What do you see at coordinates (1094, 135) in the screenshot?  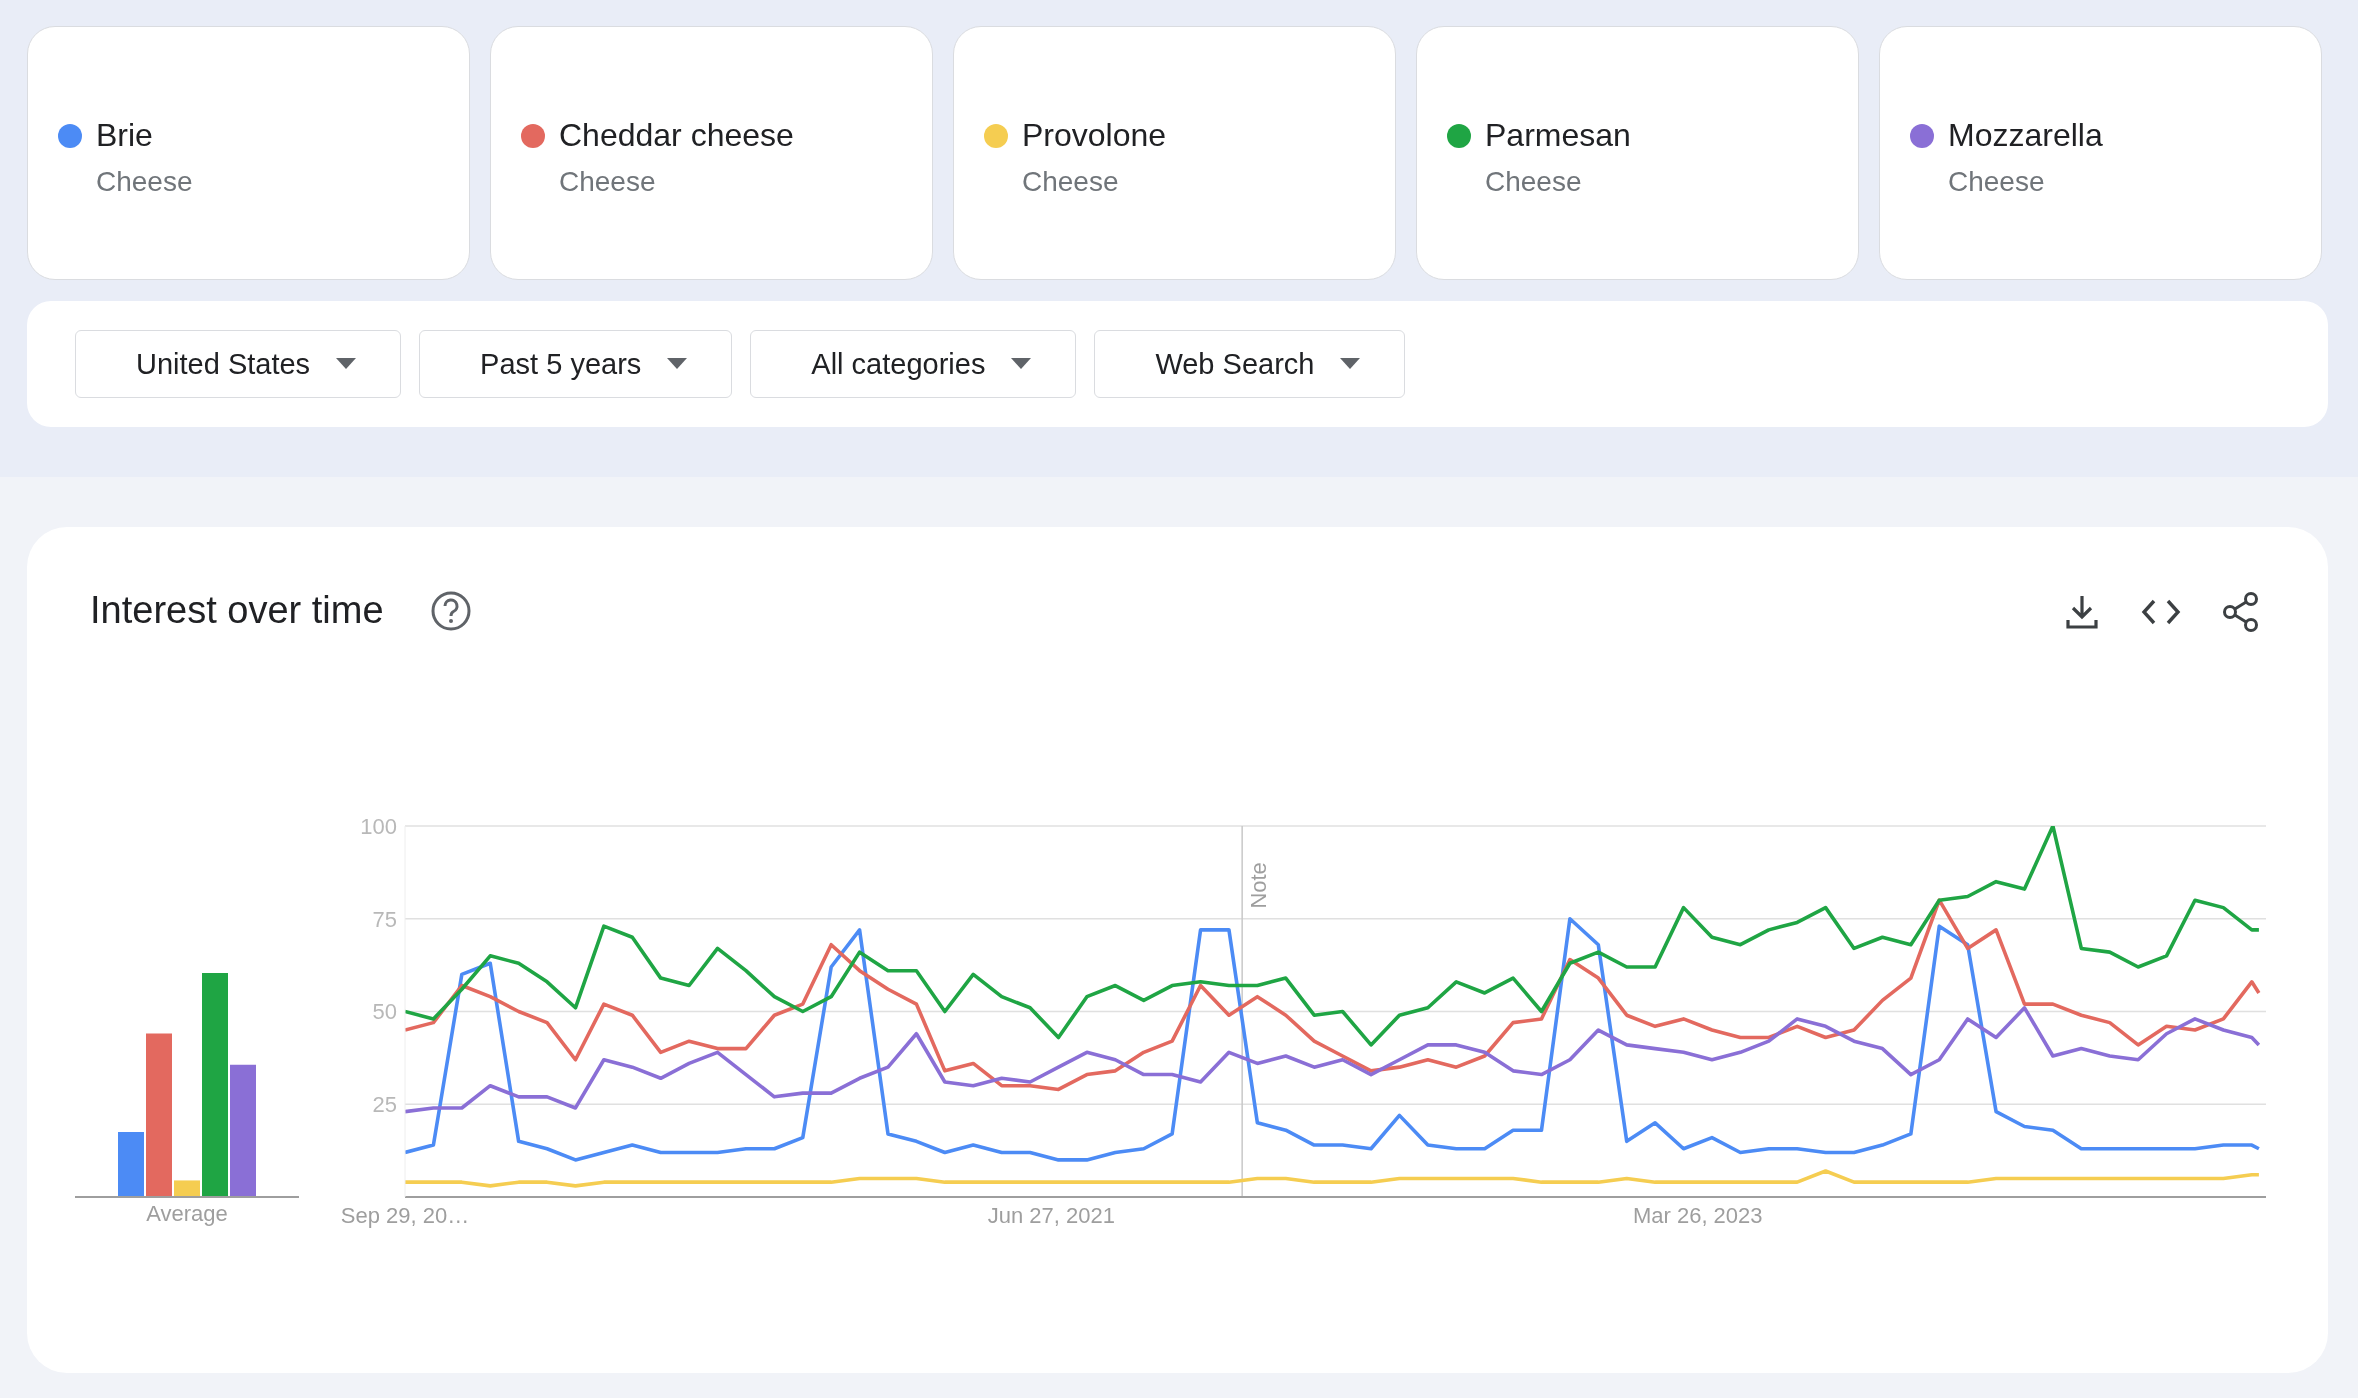 I see `text: Provolone` at bounding box center [1094, 135].